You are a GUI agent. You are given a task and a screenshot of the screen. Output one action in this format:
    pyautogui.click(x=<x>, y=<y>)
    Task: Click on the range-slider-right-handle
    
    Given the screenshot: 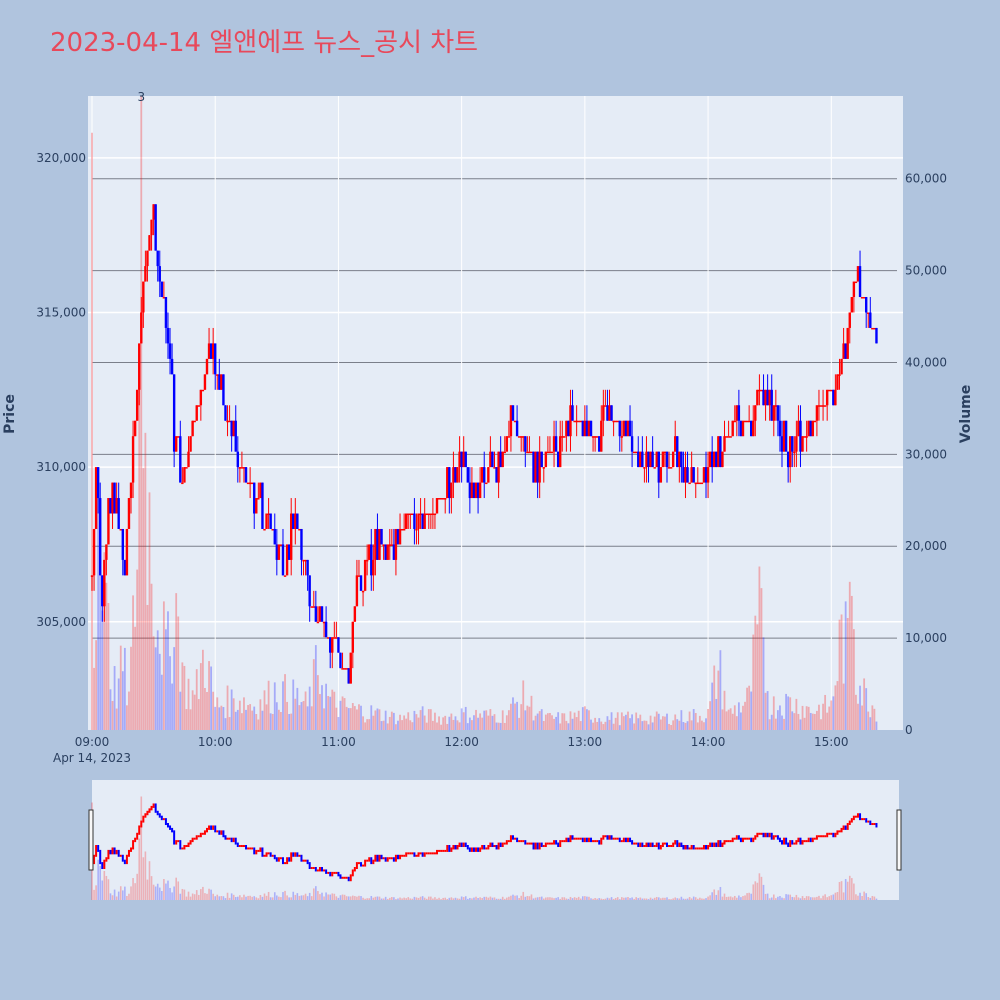 What is the action you would take?
    pyautogui.click(x=899, y=840)
    